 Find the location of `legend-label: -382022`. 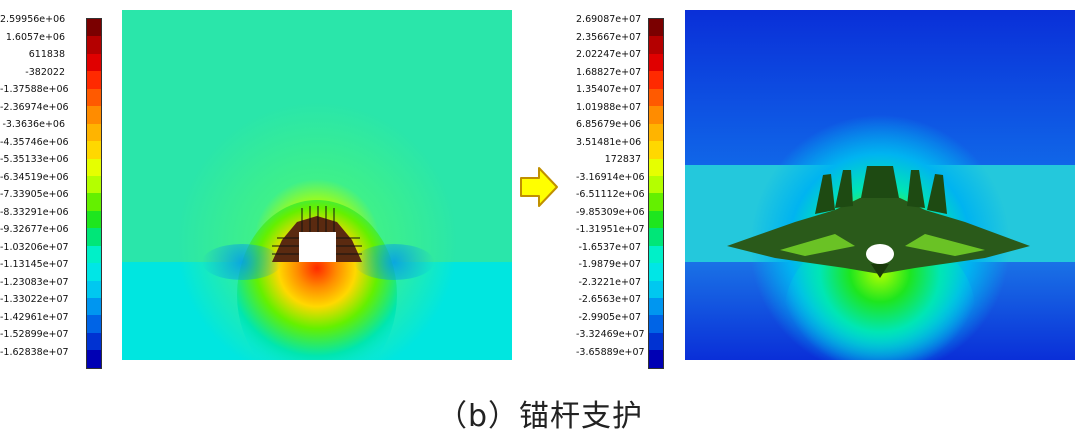

legend-label: -382022 is located at coordinates (45, 72).